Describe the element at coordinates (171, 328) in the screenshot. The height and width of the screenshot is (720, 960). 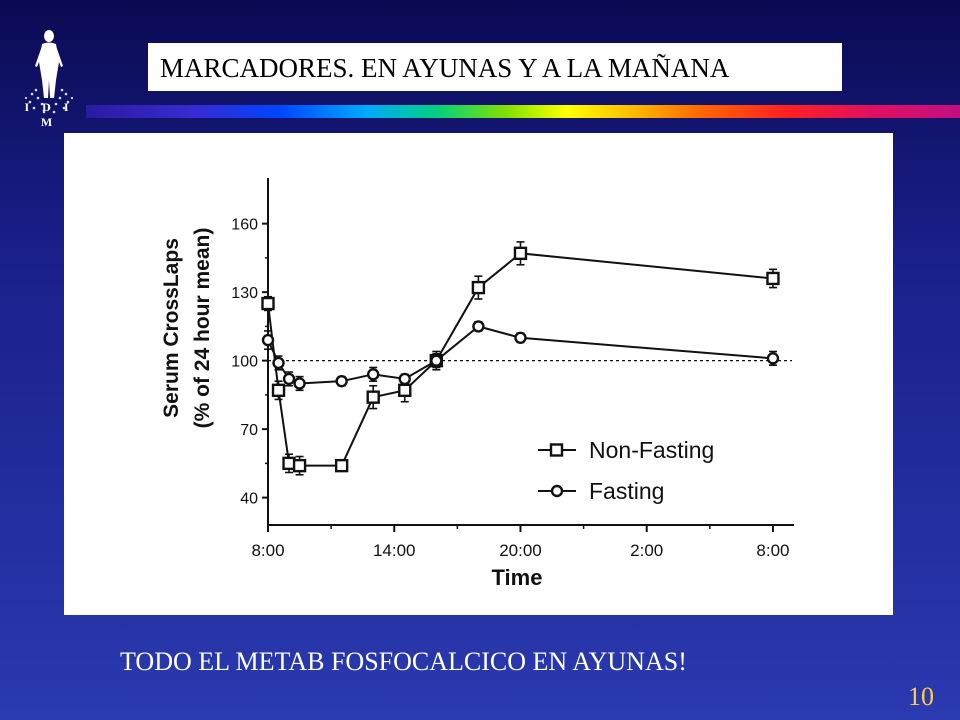
I see `y-axis-label-line1: Serum CrossLaps` at that location.